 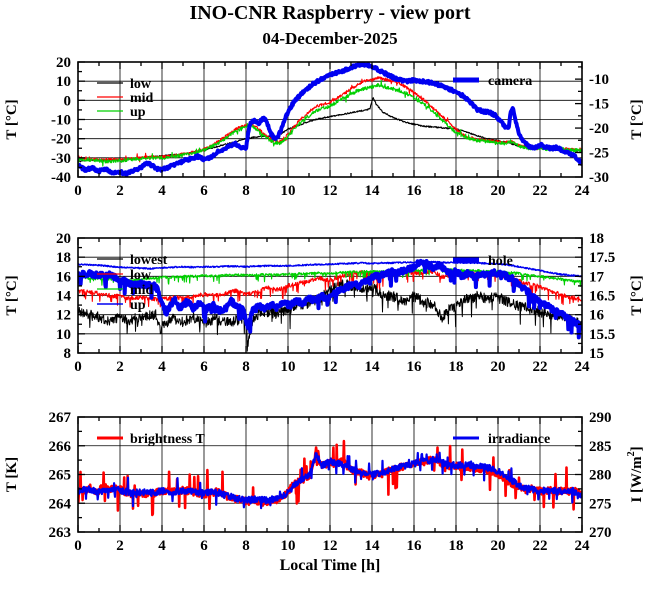 What do you see at coordinates (519, 439) in the screenshot?
I see `svg-text: irradiance` at bounding box center [519, 439].